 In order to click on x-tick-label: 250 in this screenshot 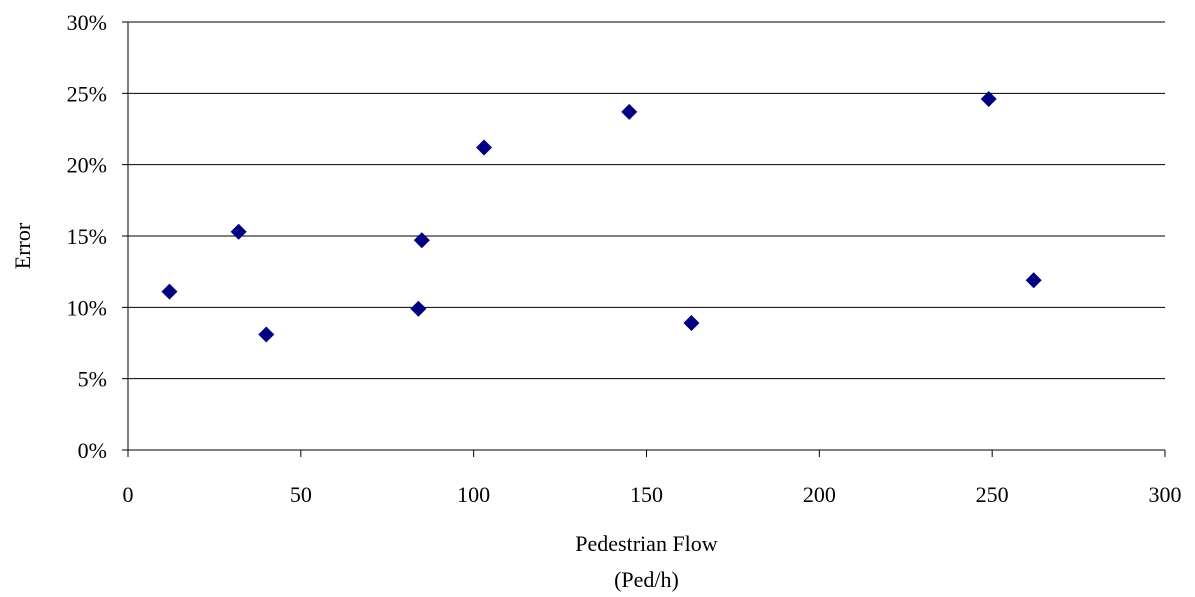, I will do `click(992, 494)`.